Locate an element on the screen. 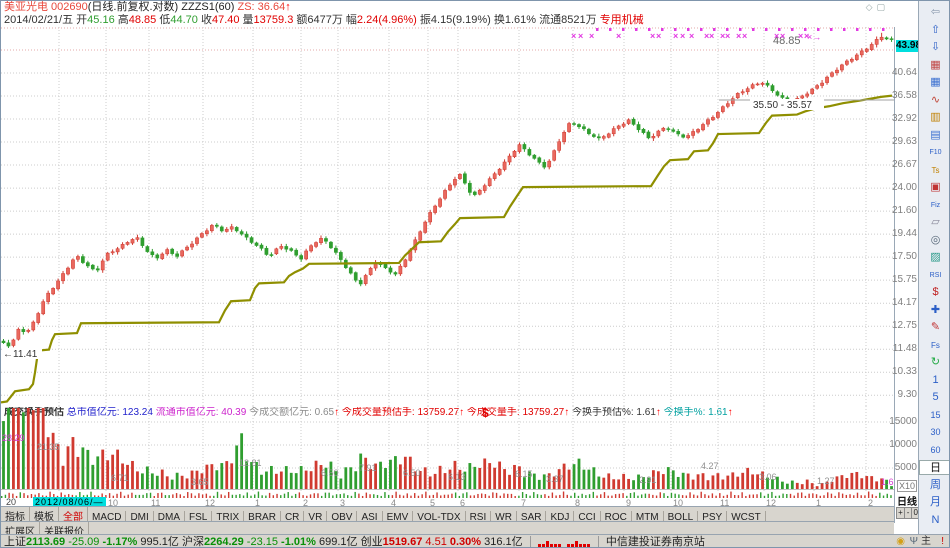  fiz-icon: Fiz is located at coordinates (935, 205).